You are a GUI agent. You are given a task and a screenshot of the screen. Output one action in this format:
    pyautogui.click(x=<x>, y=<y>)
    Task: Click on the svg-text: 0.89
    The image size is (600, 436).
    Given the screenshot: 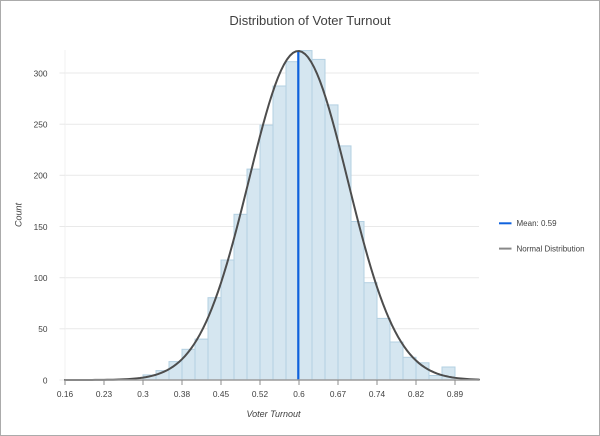 What is the action you would take?
    pyautogui.click(x=455, y=394)
    